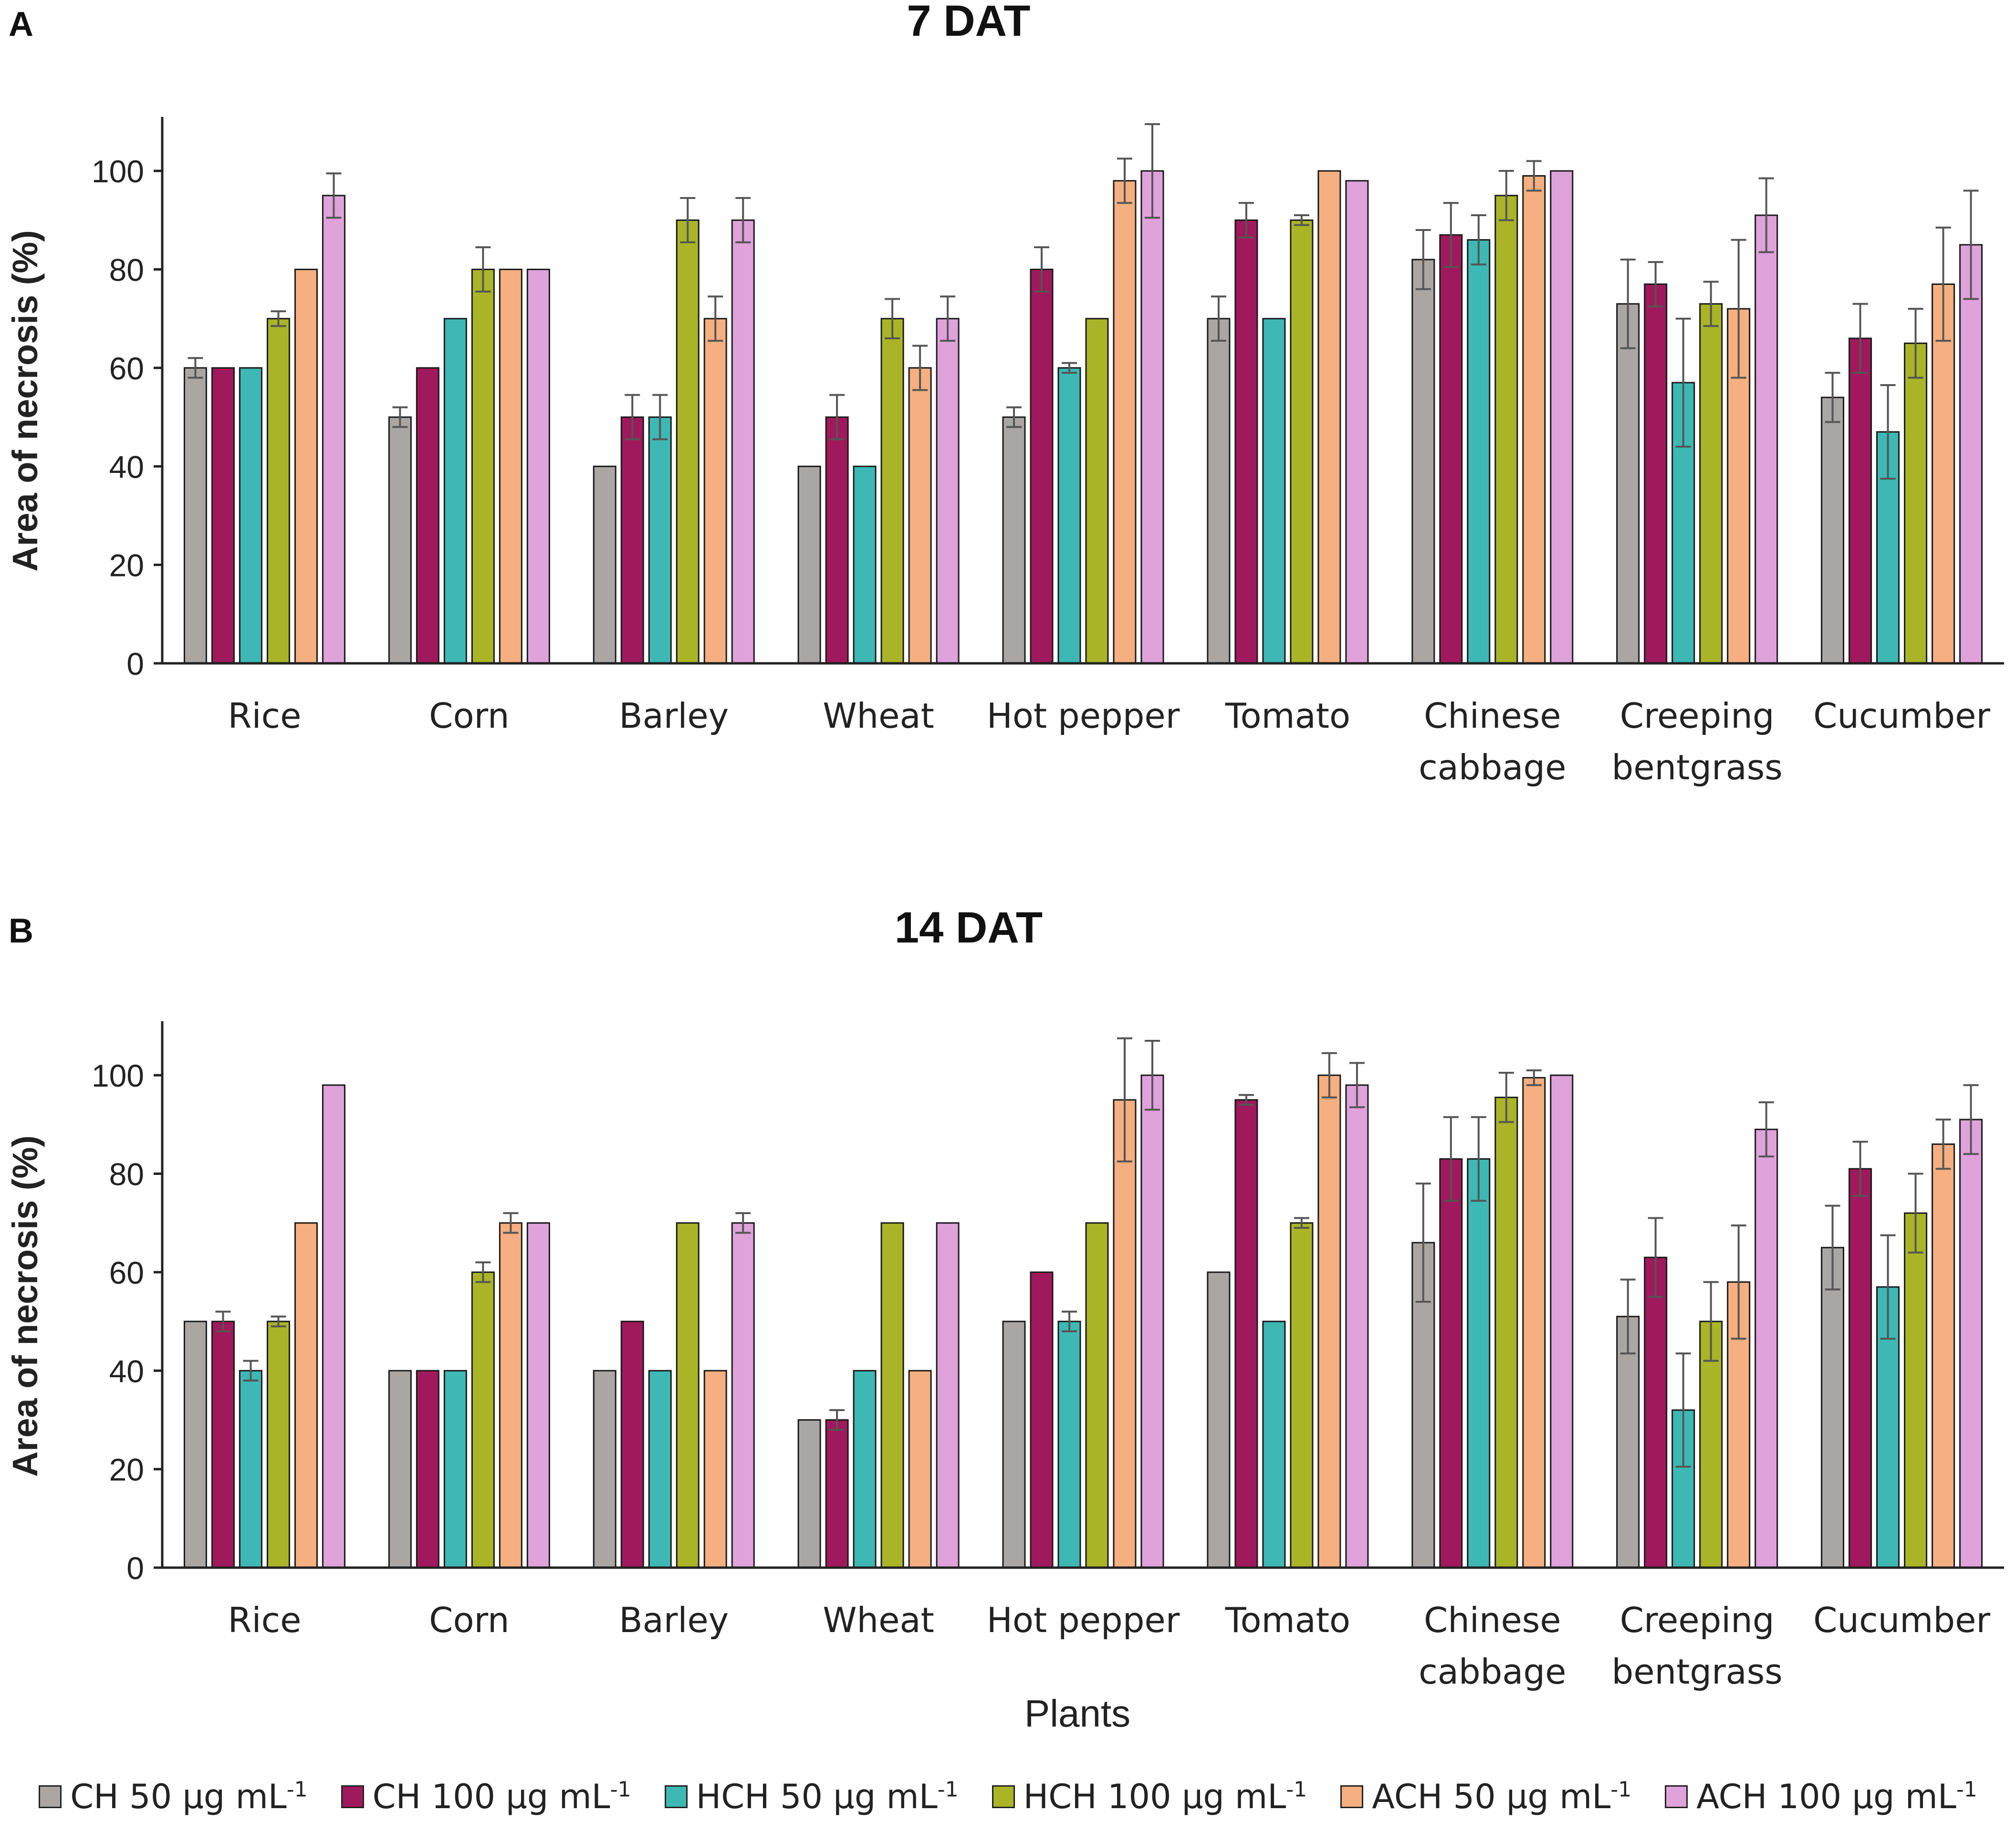 Image resolution: width=2016 pixels, height=1822 pixels. Describe the element at coordinates (743, 441) in the screenshot. I see `panel-a-bar-ach-100-barley` at that location.